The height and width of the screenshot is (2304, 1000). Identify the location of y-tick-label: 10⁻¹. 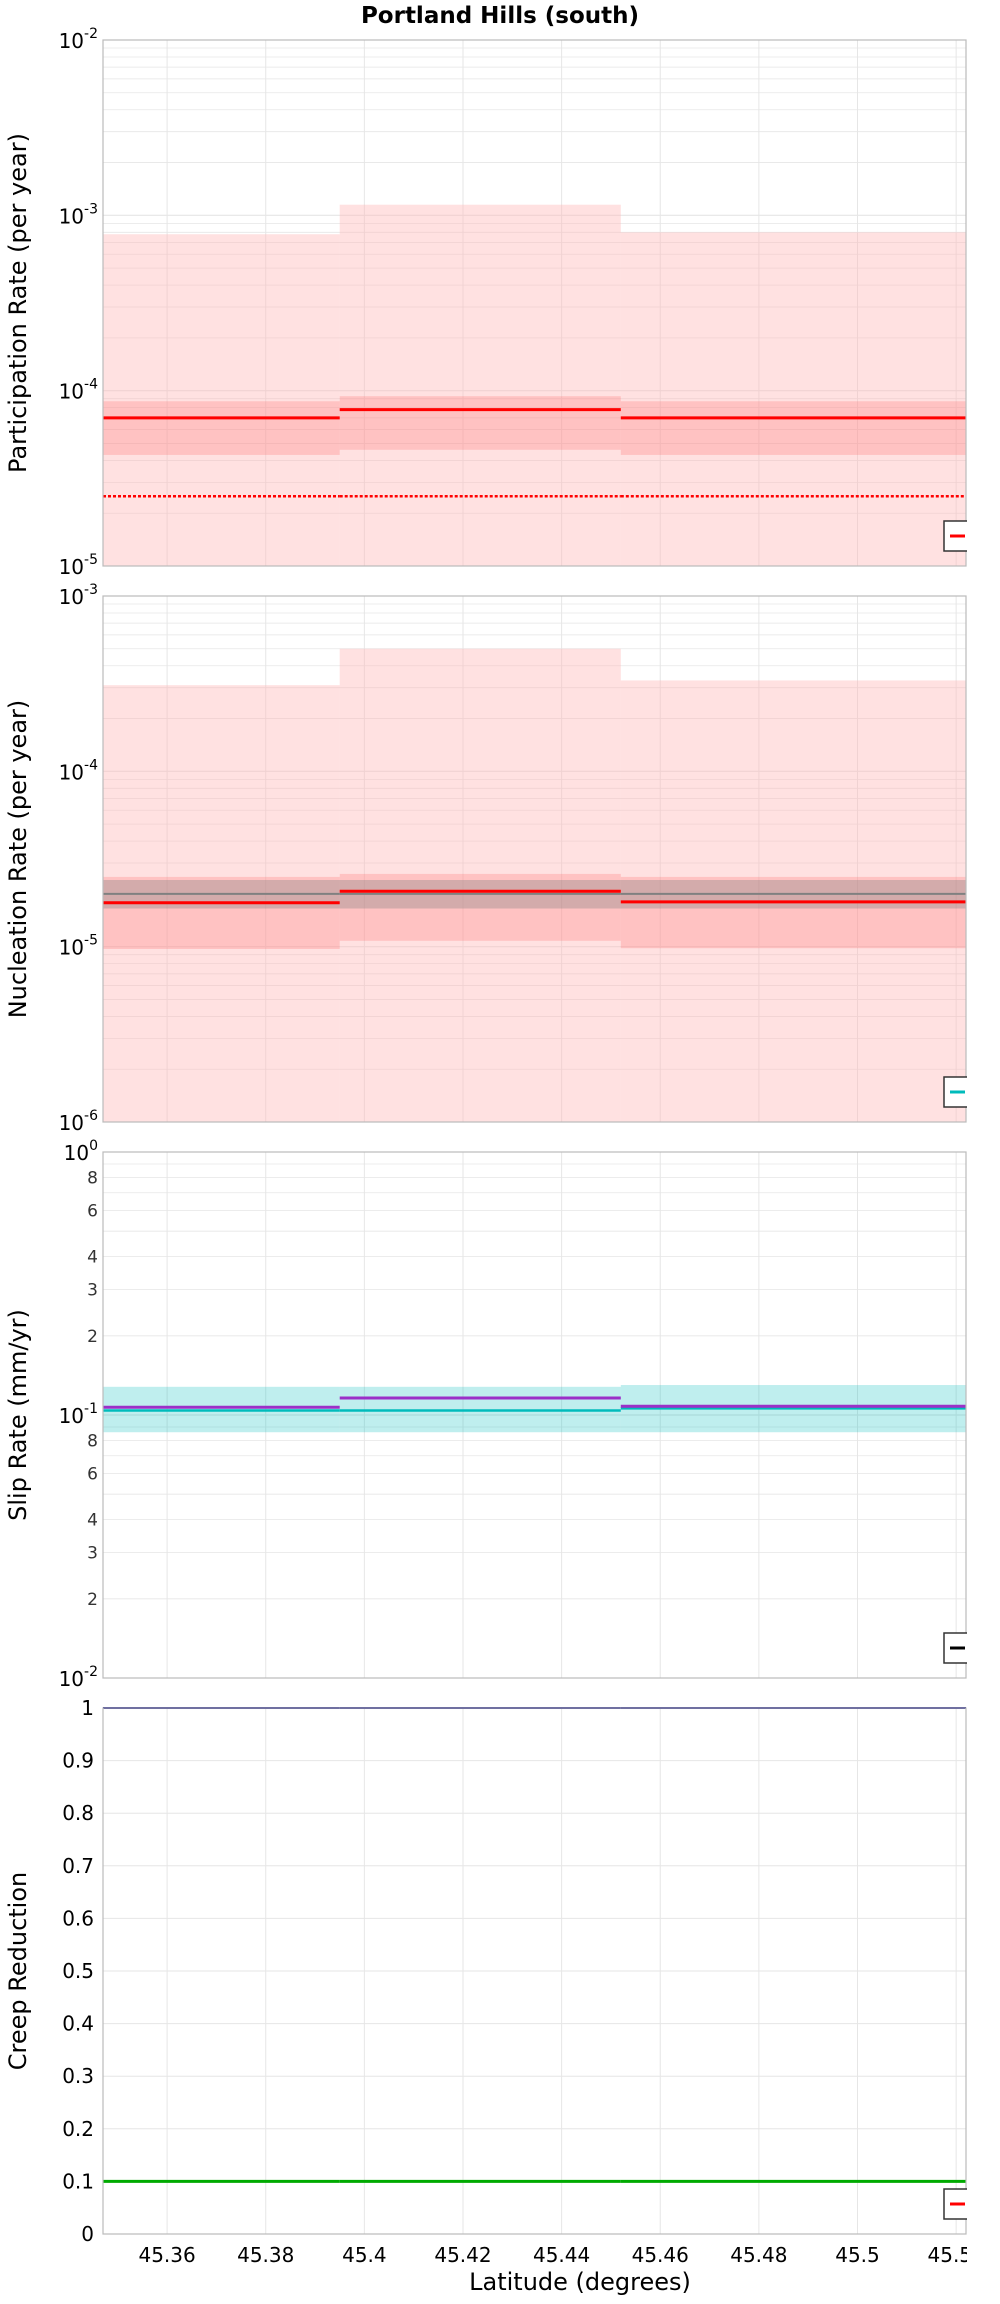
(78, 1414).